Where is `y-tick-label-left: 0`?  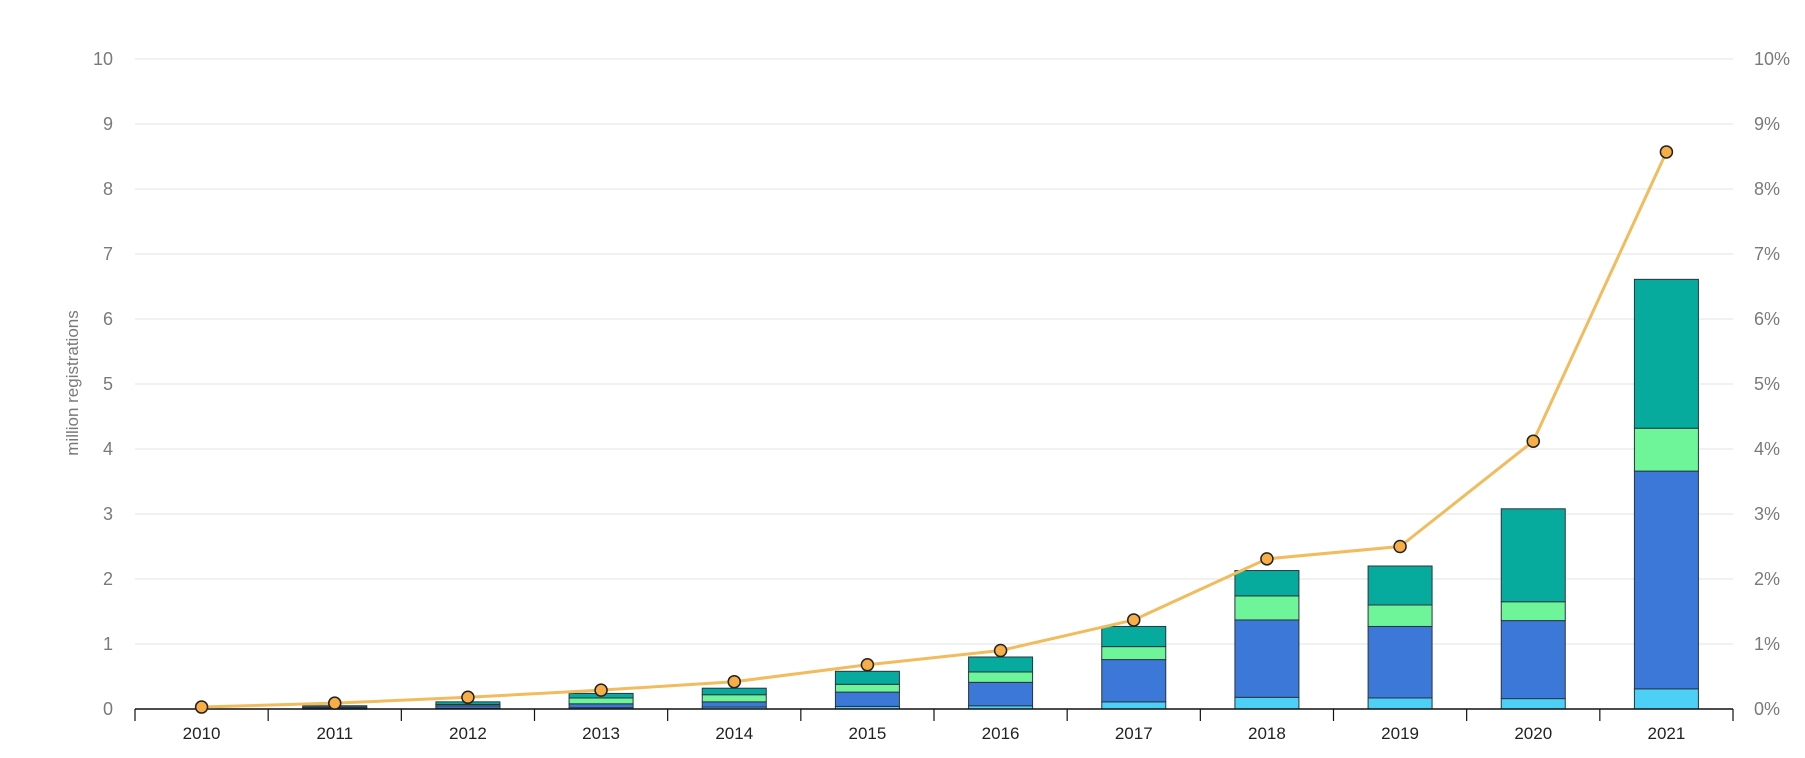
y-tick-label-left: 0 is located at coordinates (108, 709).